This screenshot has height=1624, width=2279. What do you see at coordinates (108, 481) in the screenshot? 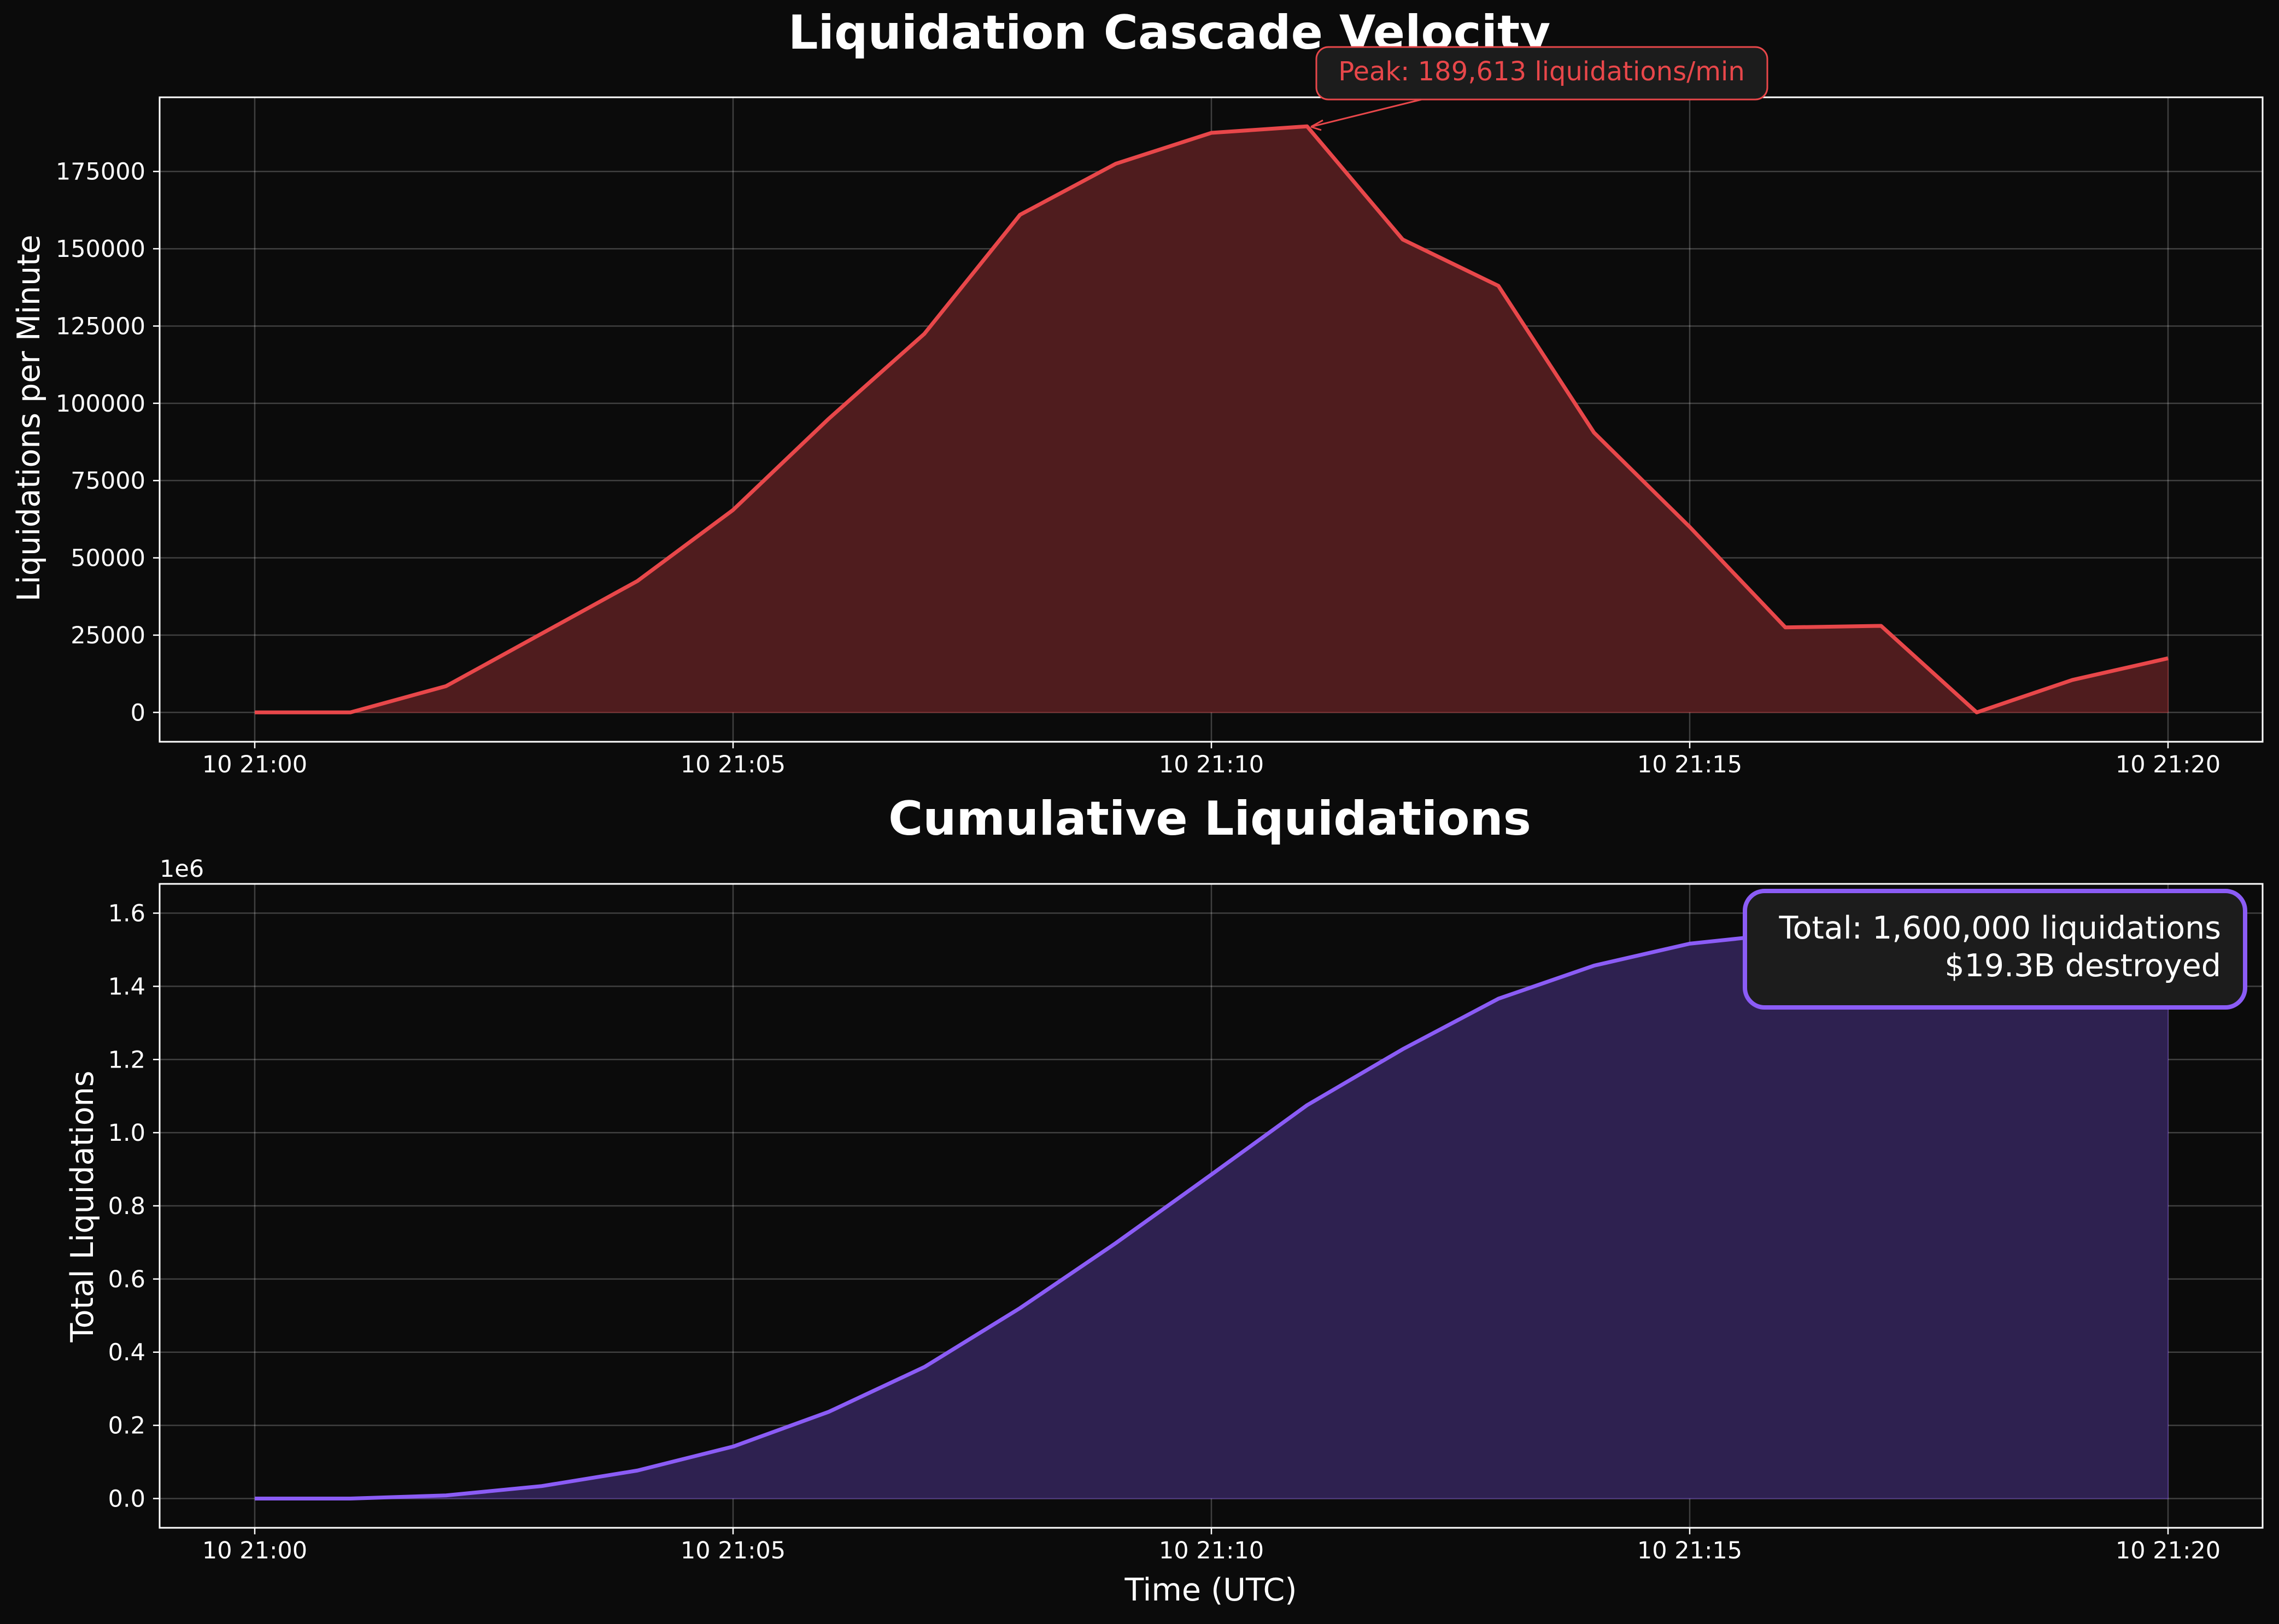
I see `y-tick-label: 75000` at bounding box center [108, 481].